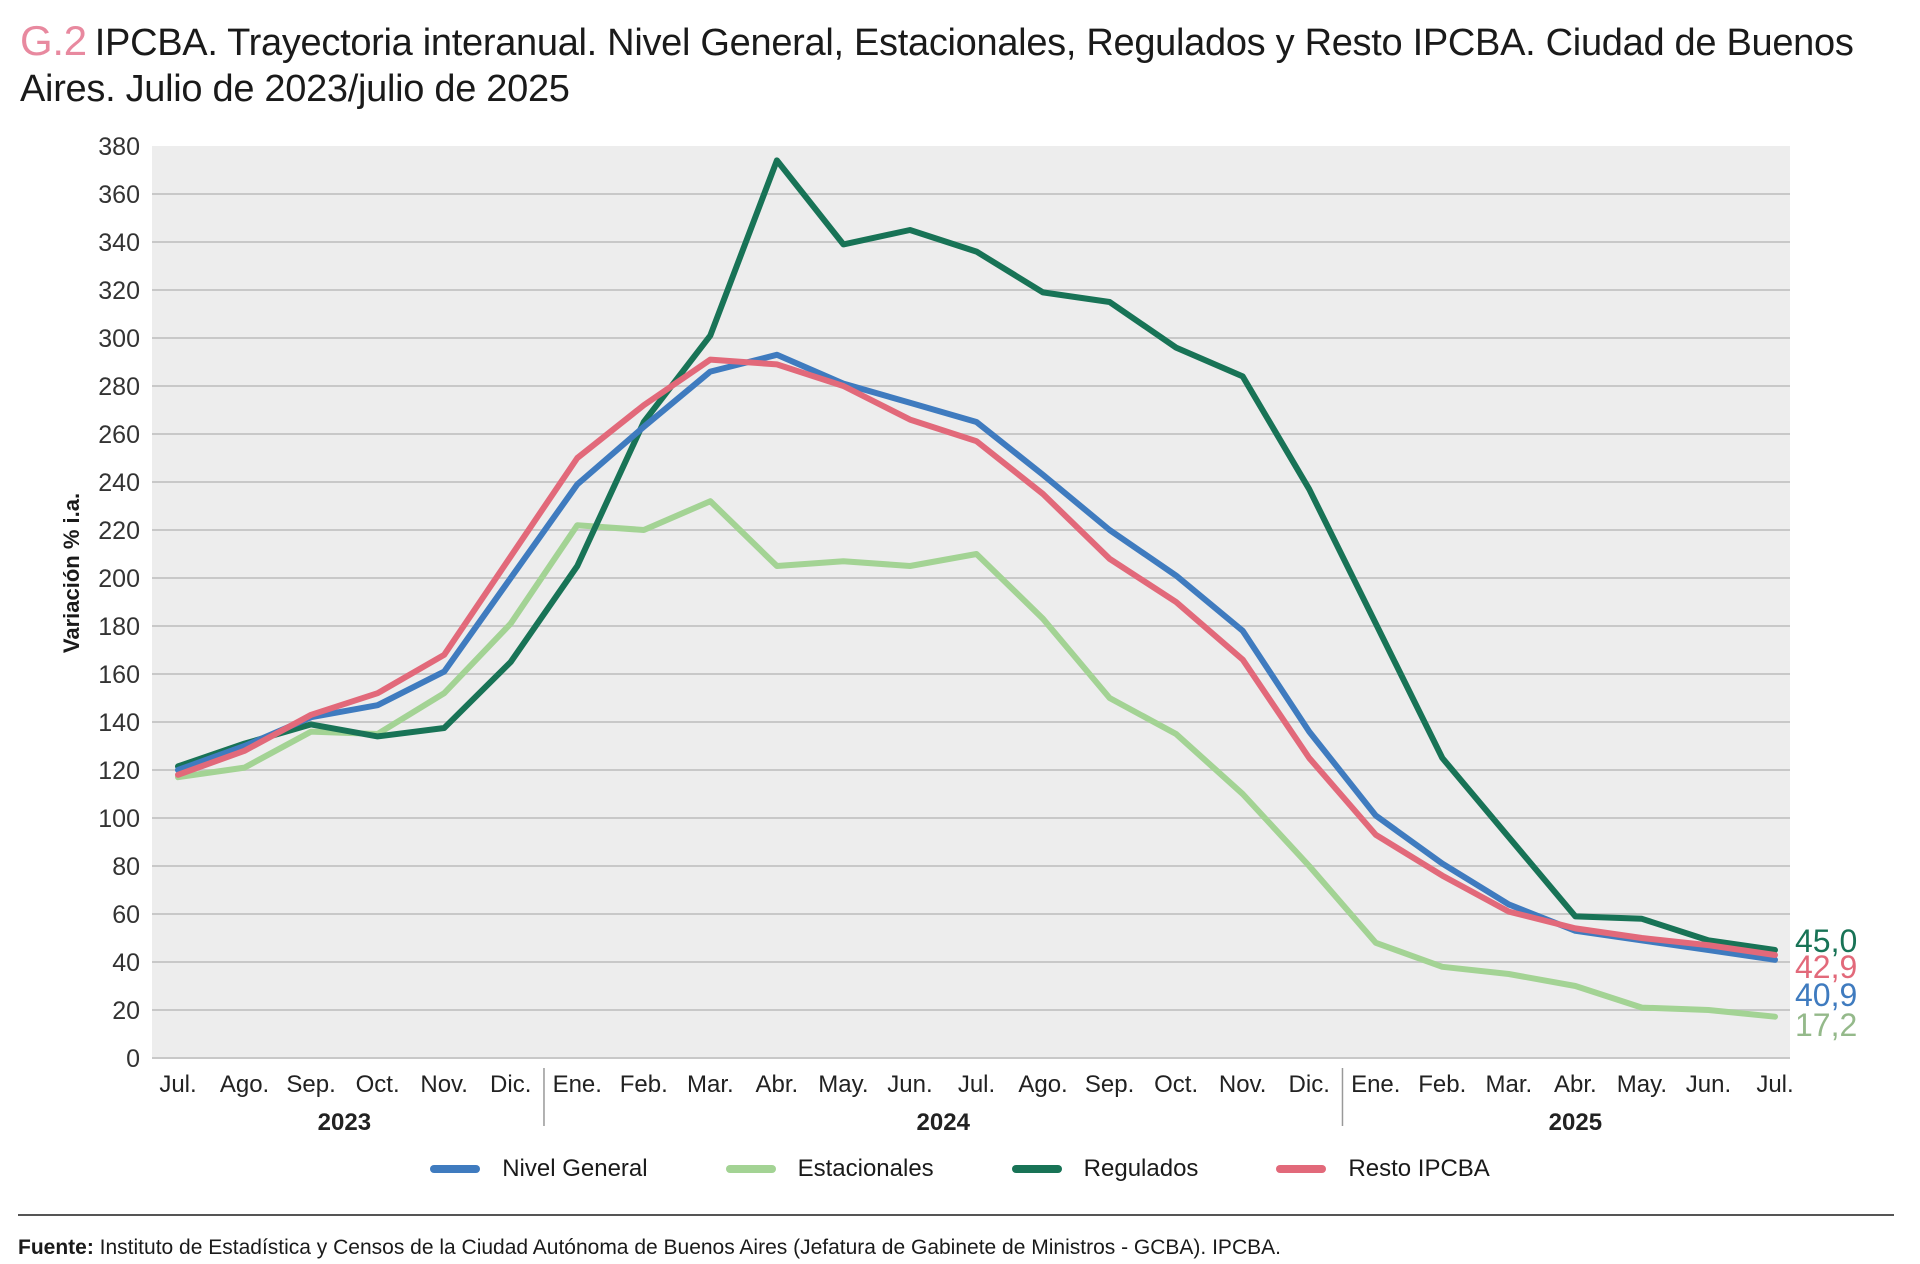  I want to click on legend-item-resto-ipcba: Resto IPCBA, so click(1383, 1169).